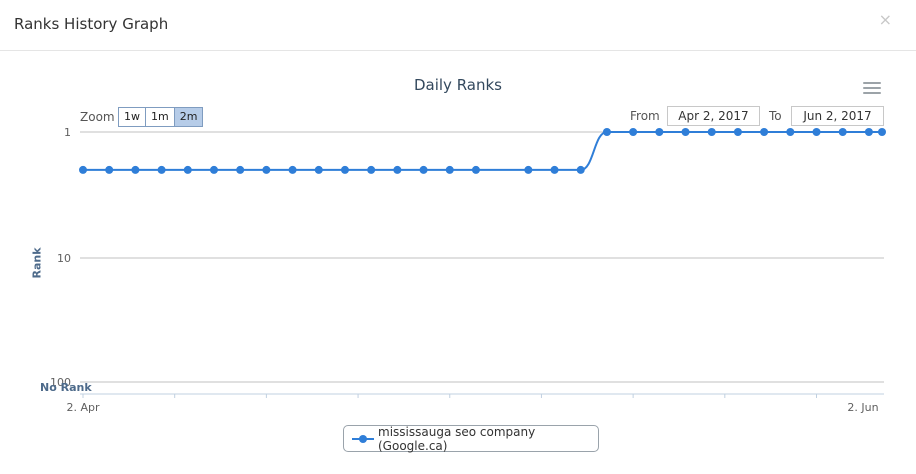 This screenshot has width=916, height=474. Describe the element at coordinates (862, 407) in the screenshot. I see `x-tick-label: 2. Jun` at that location.